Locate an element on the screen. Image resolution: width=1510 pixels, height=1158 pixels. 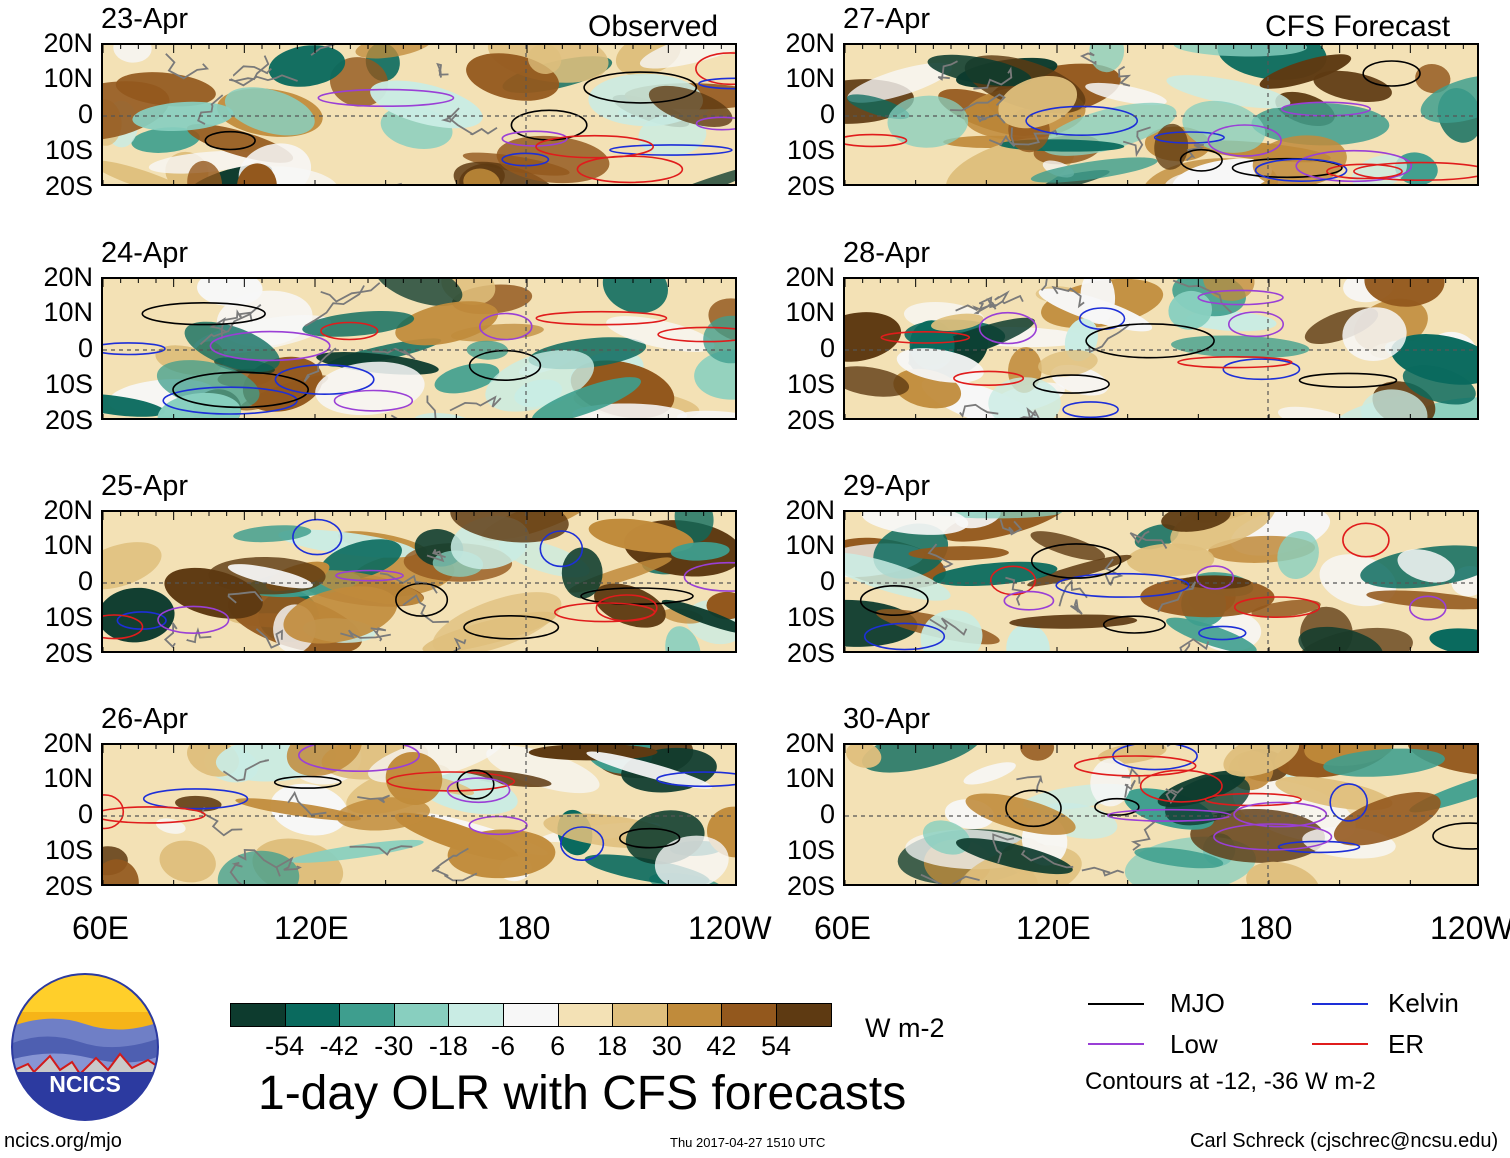
footer-url: ncics.org/mjo is located at coordinates (63, 1141).